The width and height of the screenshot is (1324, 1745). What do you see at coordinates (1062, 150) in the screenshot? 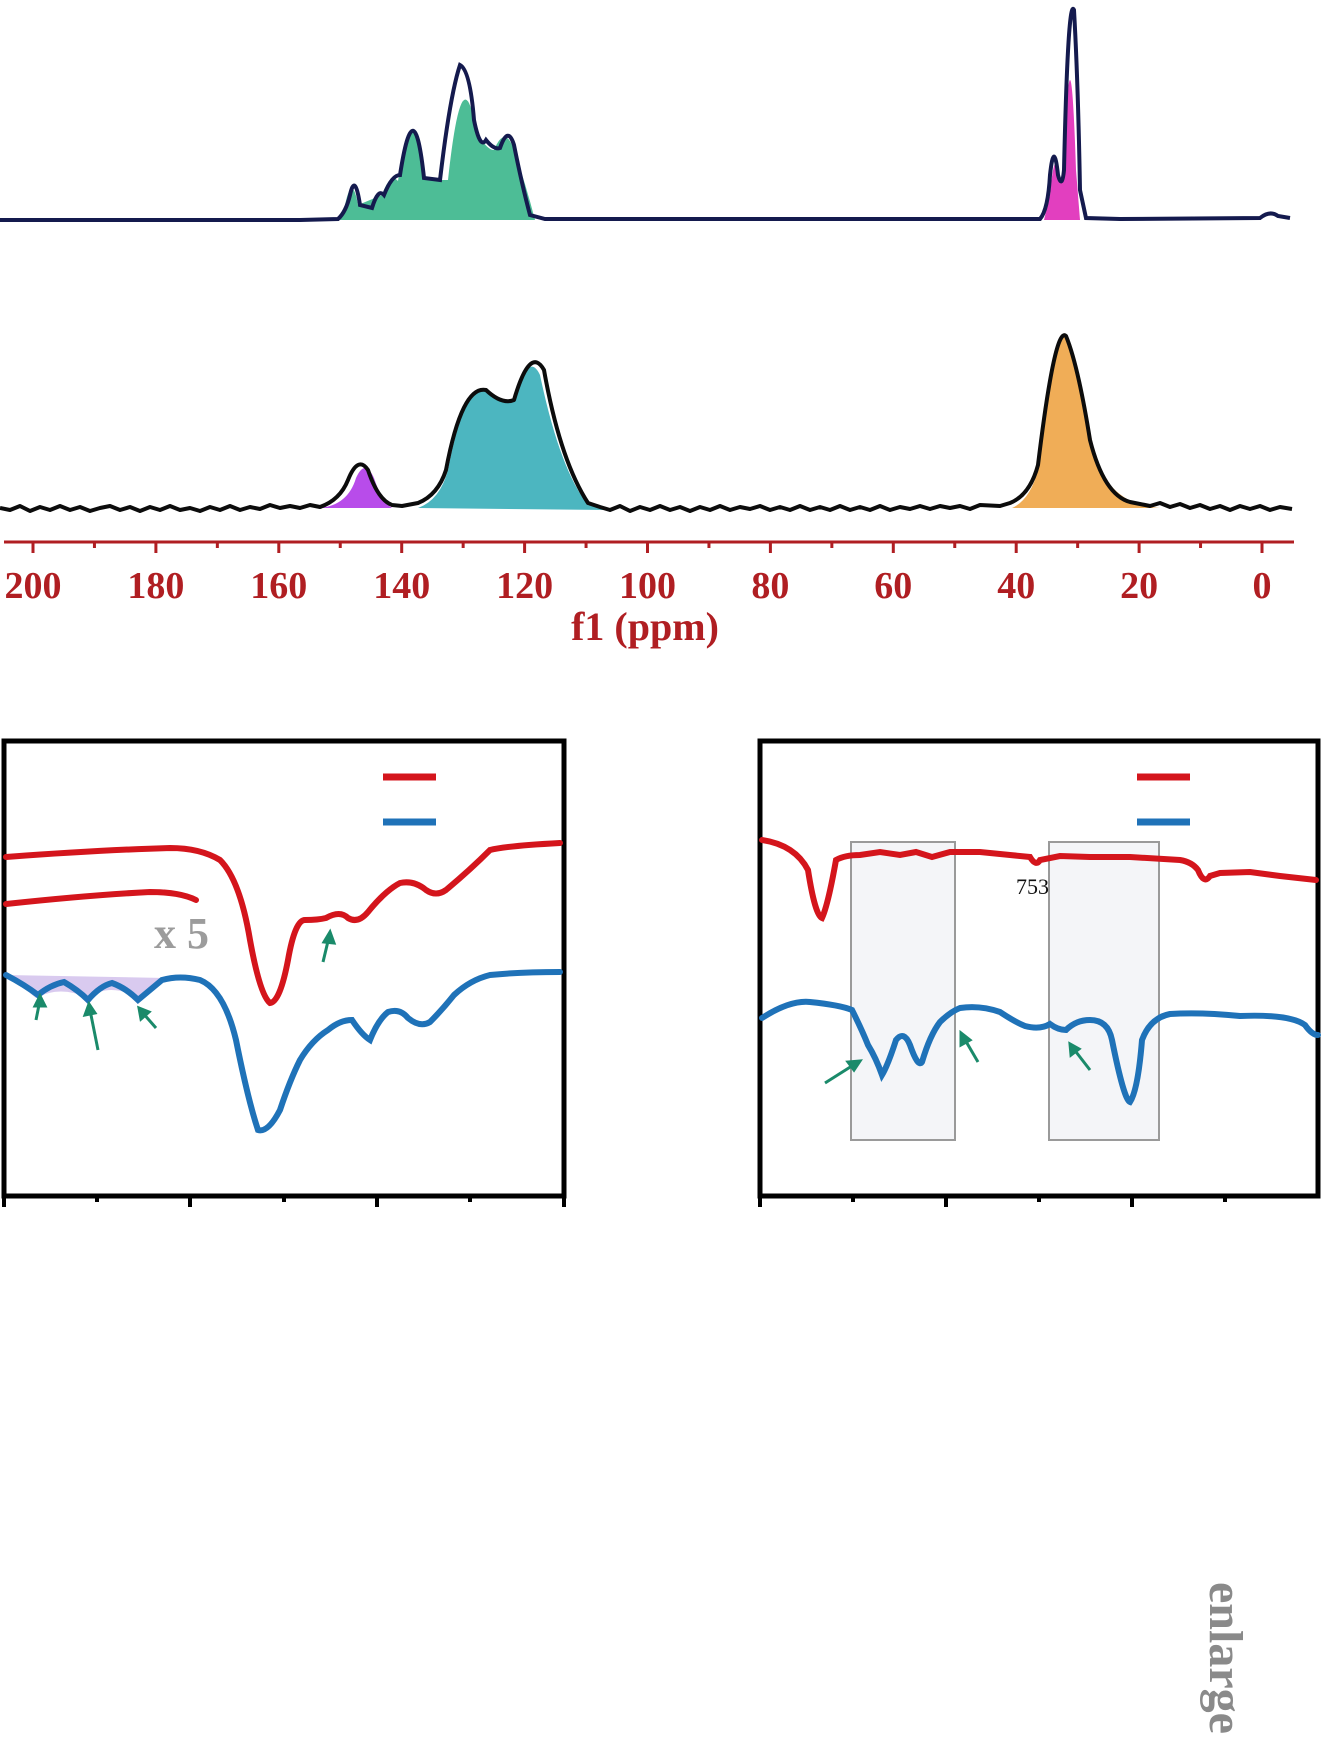
I see `nmr-top-fill-aliphatic` at bounding box center [1062, 150].